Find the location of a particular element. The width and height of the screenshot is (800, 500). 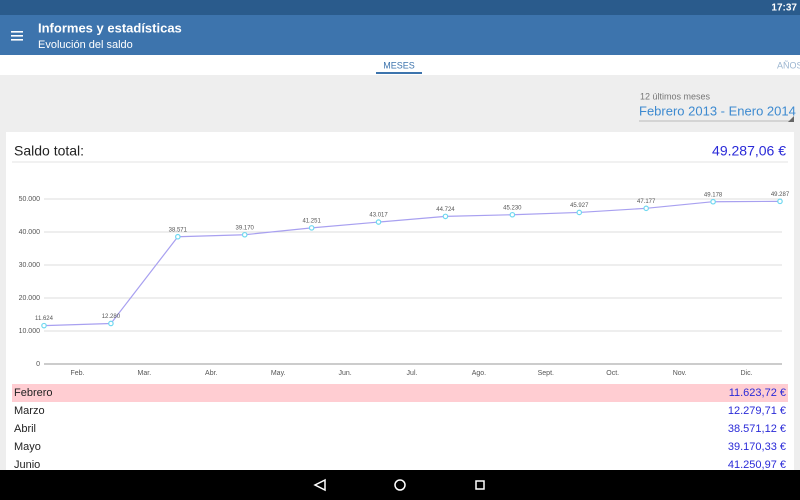

point-label: 49.287 is located at coordinates (780, 195).